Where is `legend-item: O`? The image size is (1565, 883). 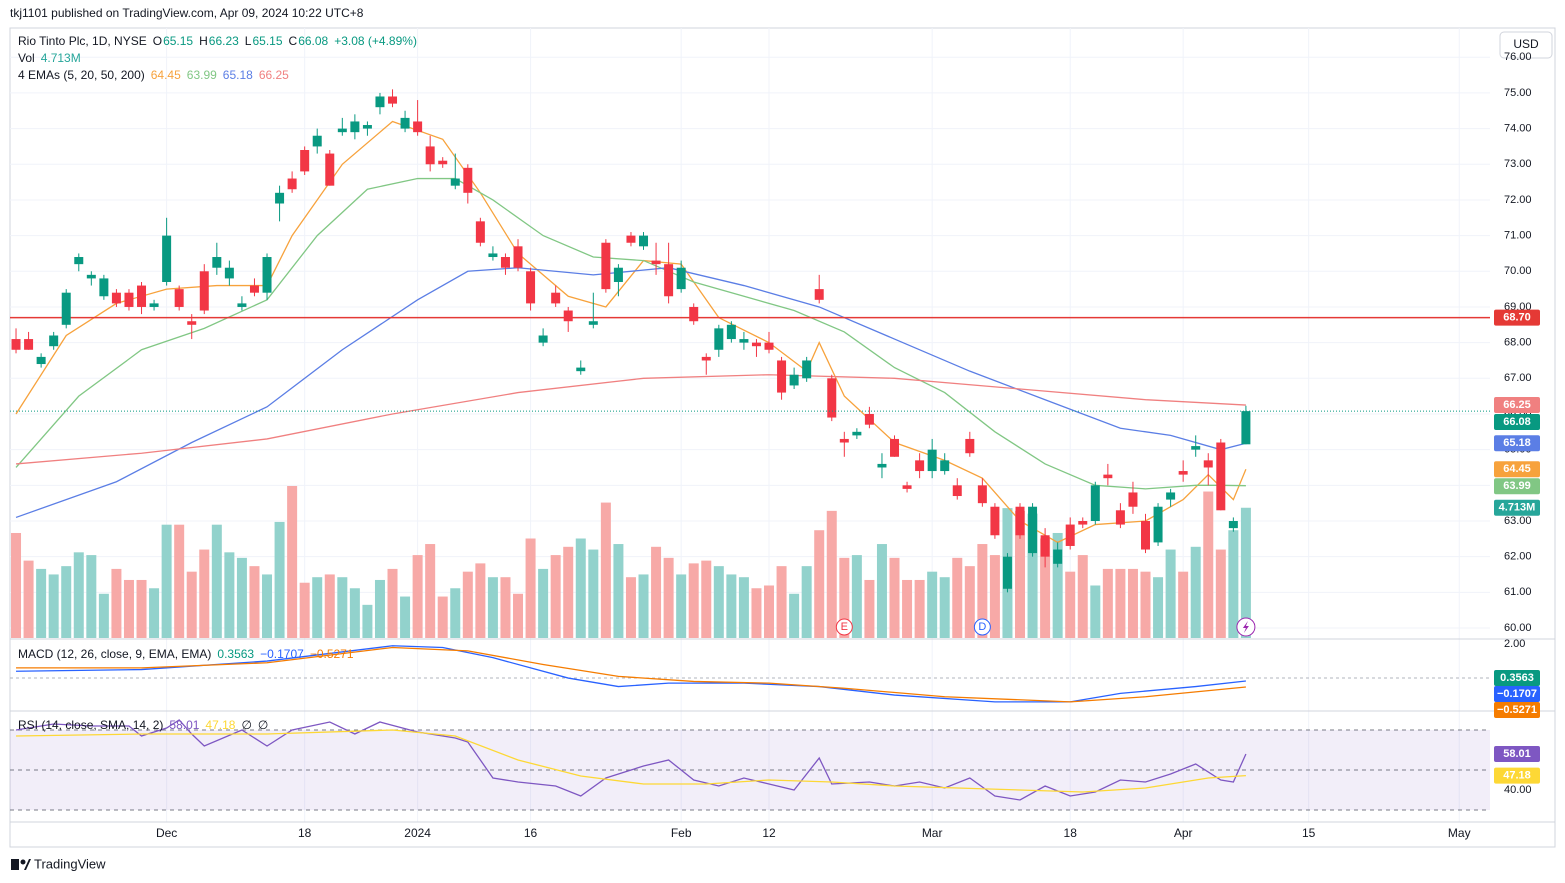
legend-item: O is located at coordinates (157, 41).